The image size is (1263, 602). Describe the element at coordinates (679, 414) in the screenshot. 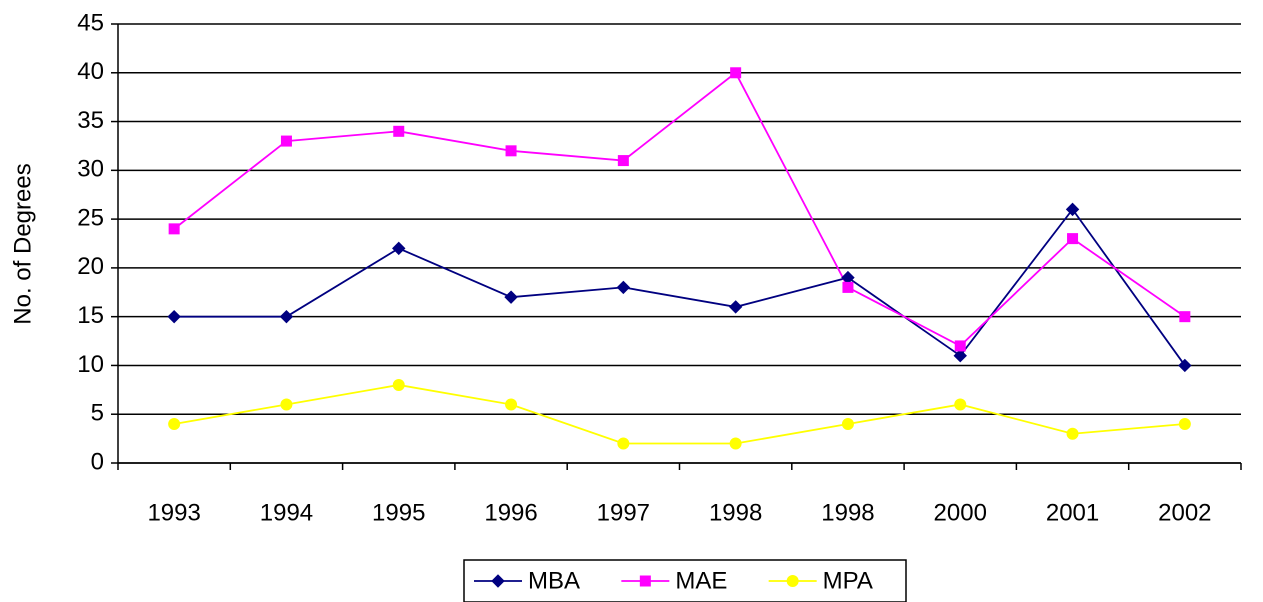

I see `series-line` at that location.